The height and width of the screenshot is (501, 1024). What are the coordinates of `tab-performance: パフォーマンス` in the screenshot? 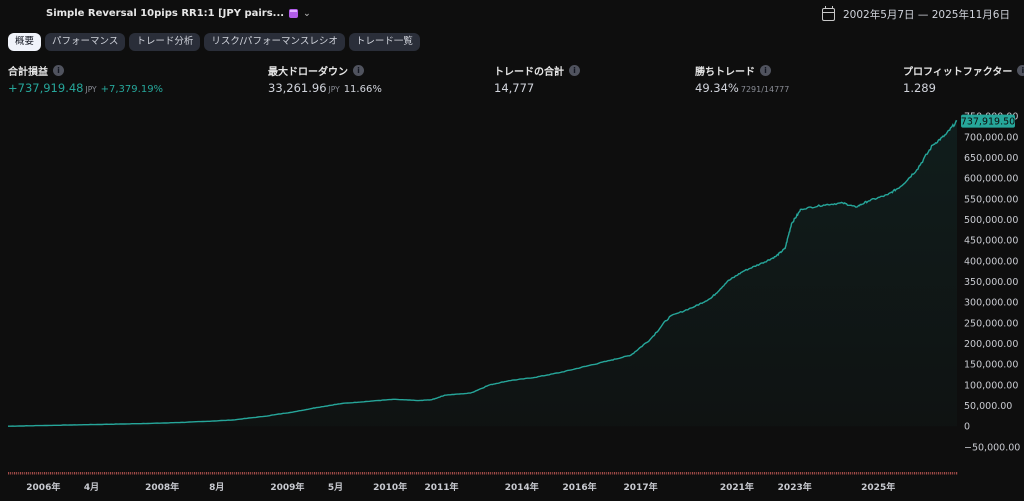 It's located at (85, 42).